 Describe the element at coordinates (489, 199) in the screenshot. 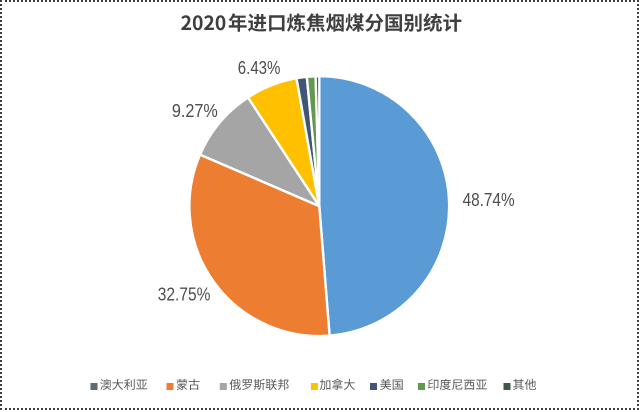

I see `svg-text: 48.74%` at that location.